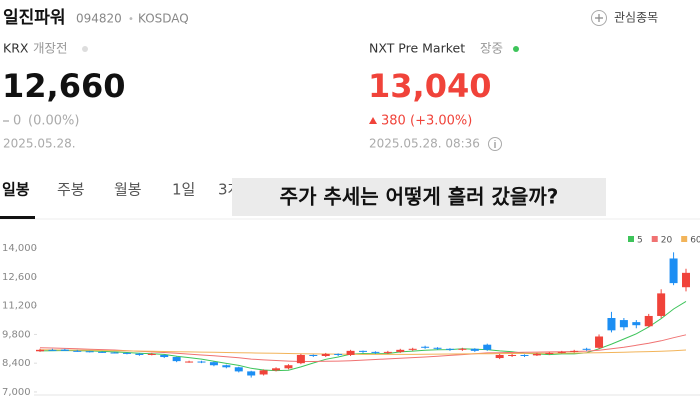 The image size is (700, 400). I want to click on watch-label: 관심종목, so click(636, 18).